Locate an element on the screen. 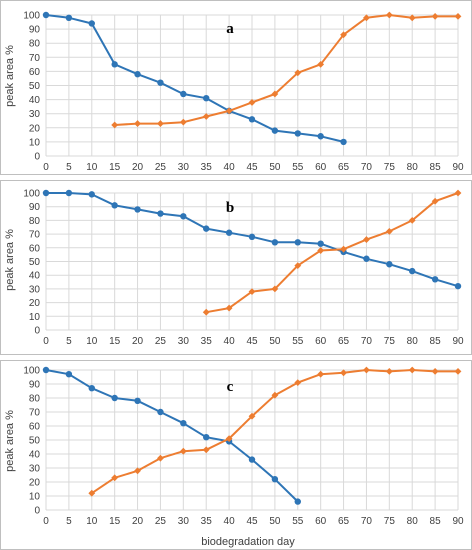 This screenshot has width=472, height=550. panel-a-x-tick-label: 80 is located at coordinates (413, 167).